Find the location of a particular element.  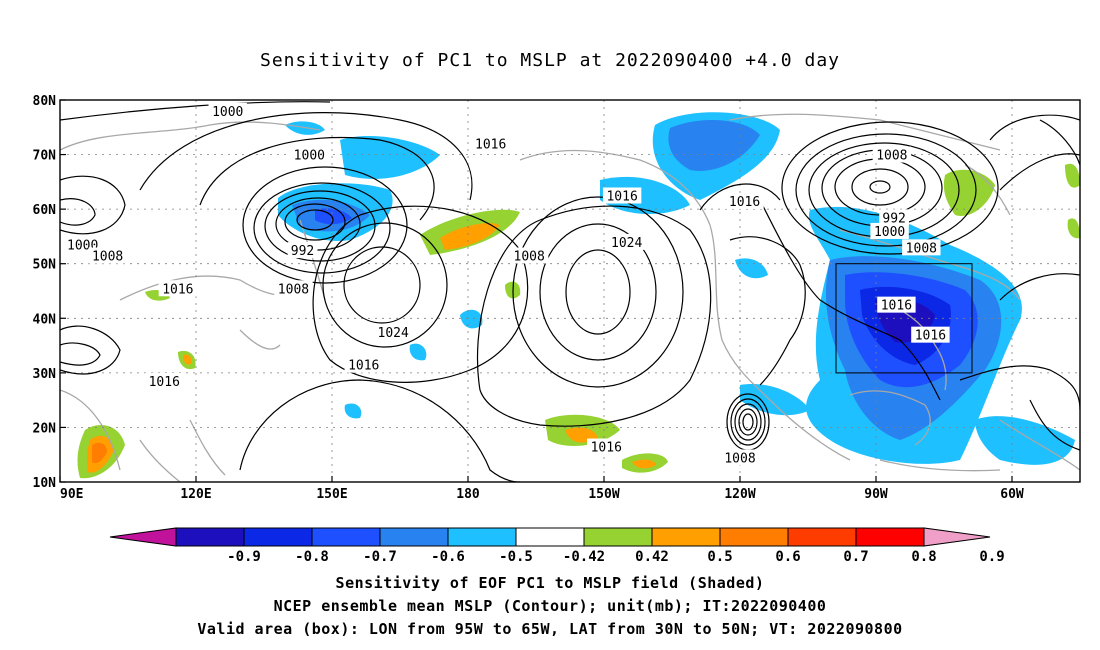

colorbar-underflow is located at coordinates (143, 537).